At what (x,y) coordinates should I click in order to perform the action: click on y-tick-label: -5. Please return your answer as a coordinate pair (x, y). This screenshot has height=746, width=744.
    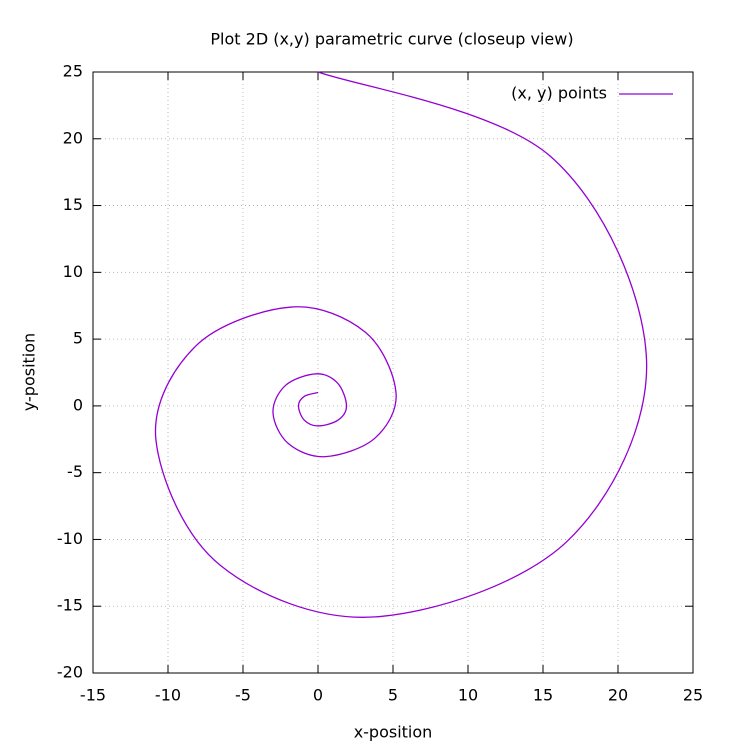
    Looking at the image, I should click on (75, 471).